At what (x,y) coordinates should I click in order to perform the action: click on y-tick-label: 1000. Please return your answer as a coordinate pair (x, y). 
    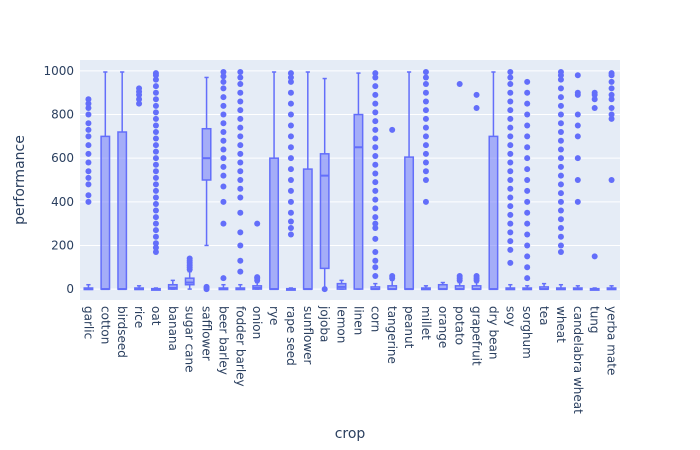
    Looking at the image, I should click on (58, 71).